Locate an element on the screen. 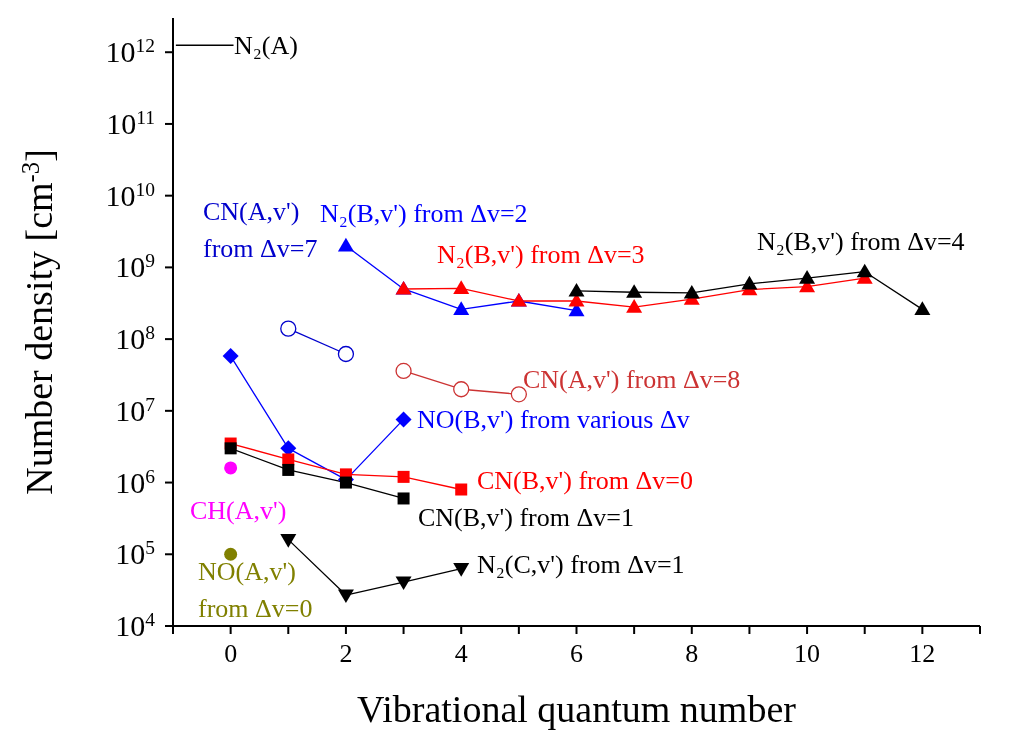  series-label: N₂(B,v') from Δv=2 is located at coordinates (424, 214).